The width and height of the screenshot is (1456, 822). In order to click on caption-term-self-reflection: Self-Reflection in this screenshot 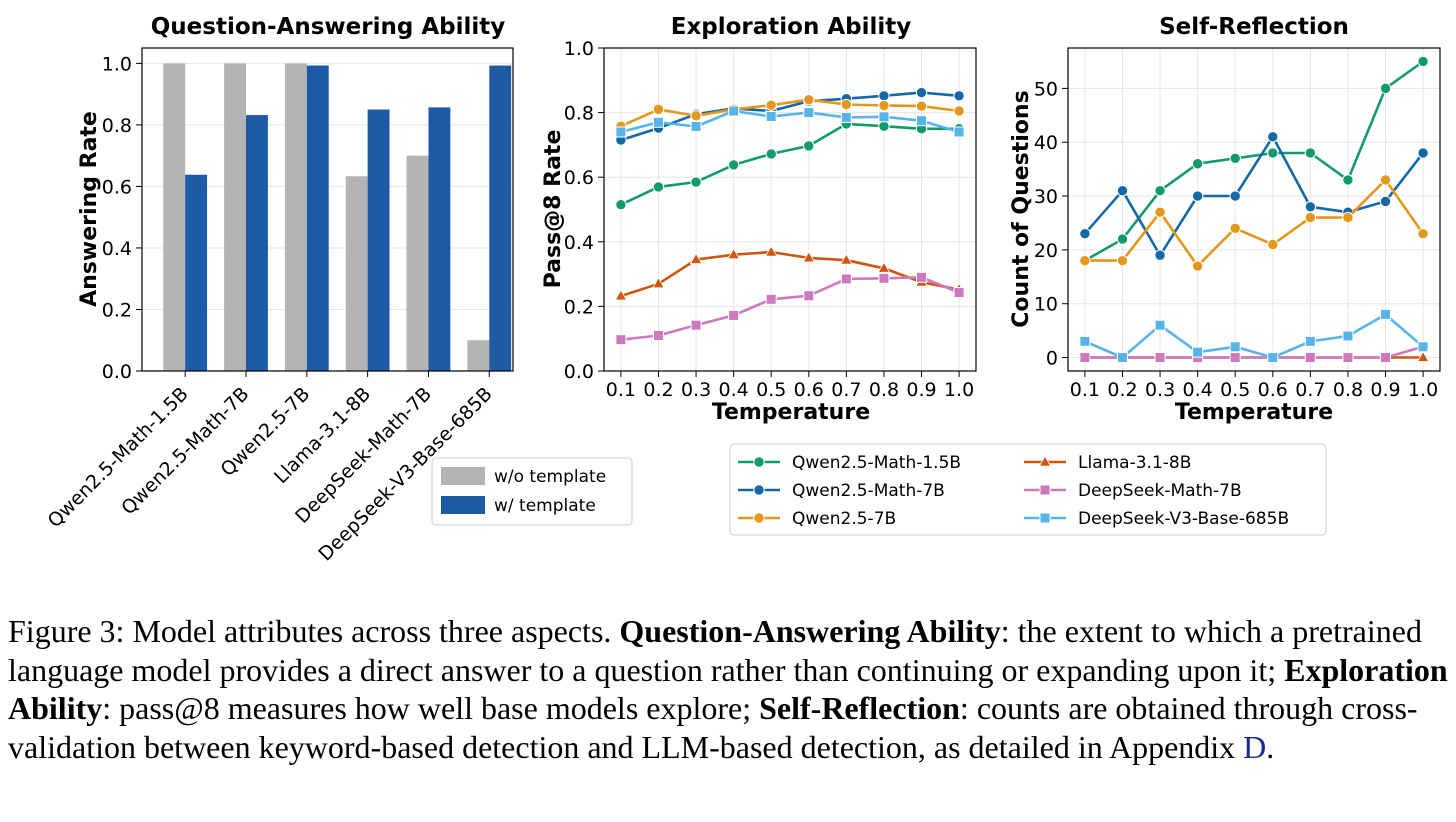, I will do `click(859, 708)`.